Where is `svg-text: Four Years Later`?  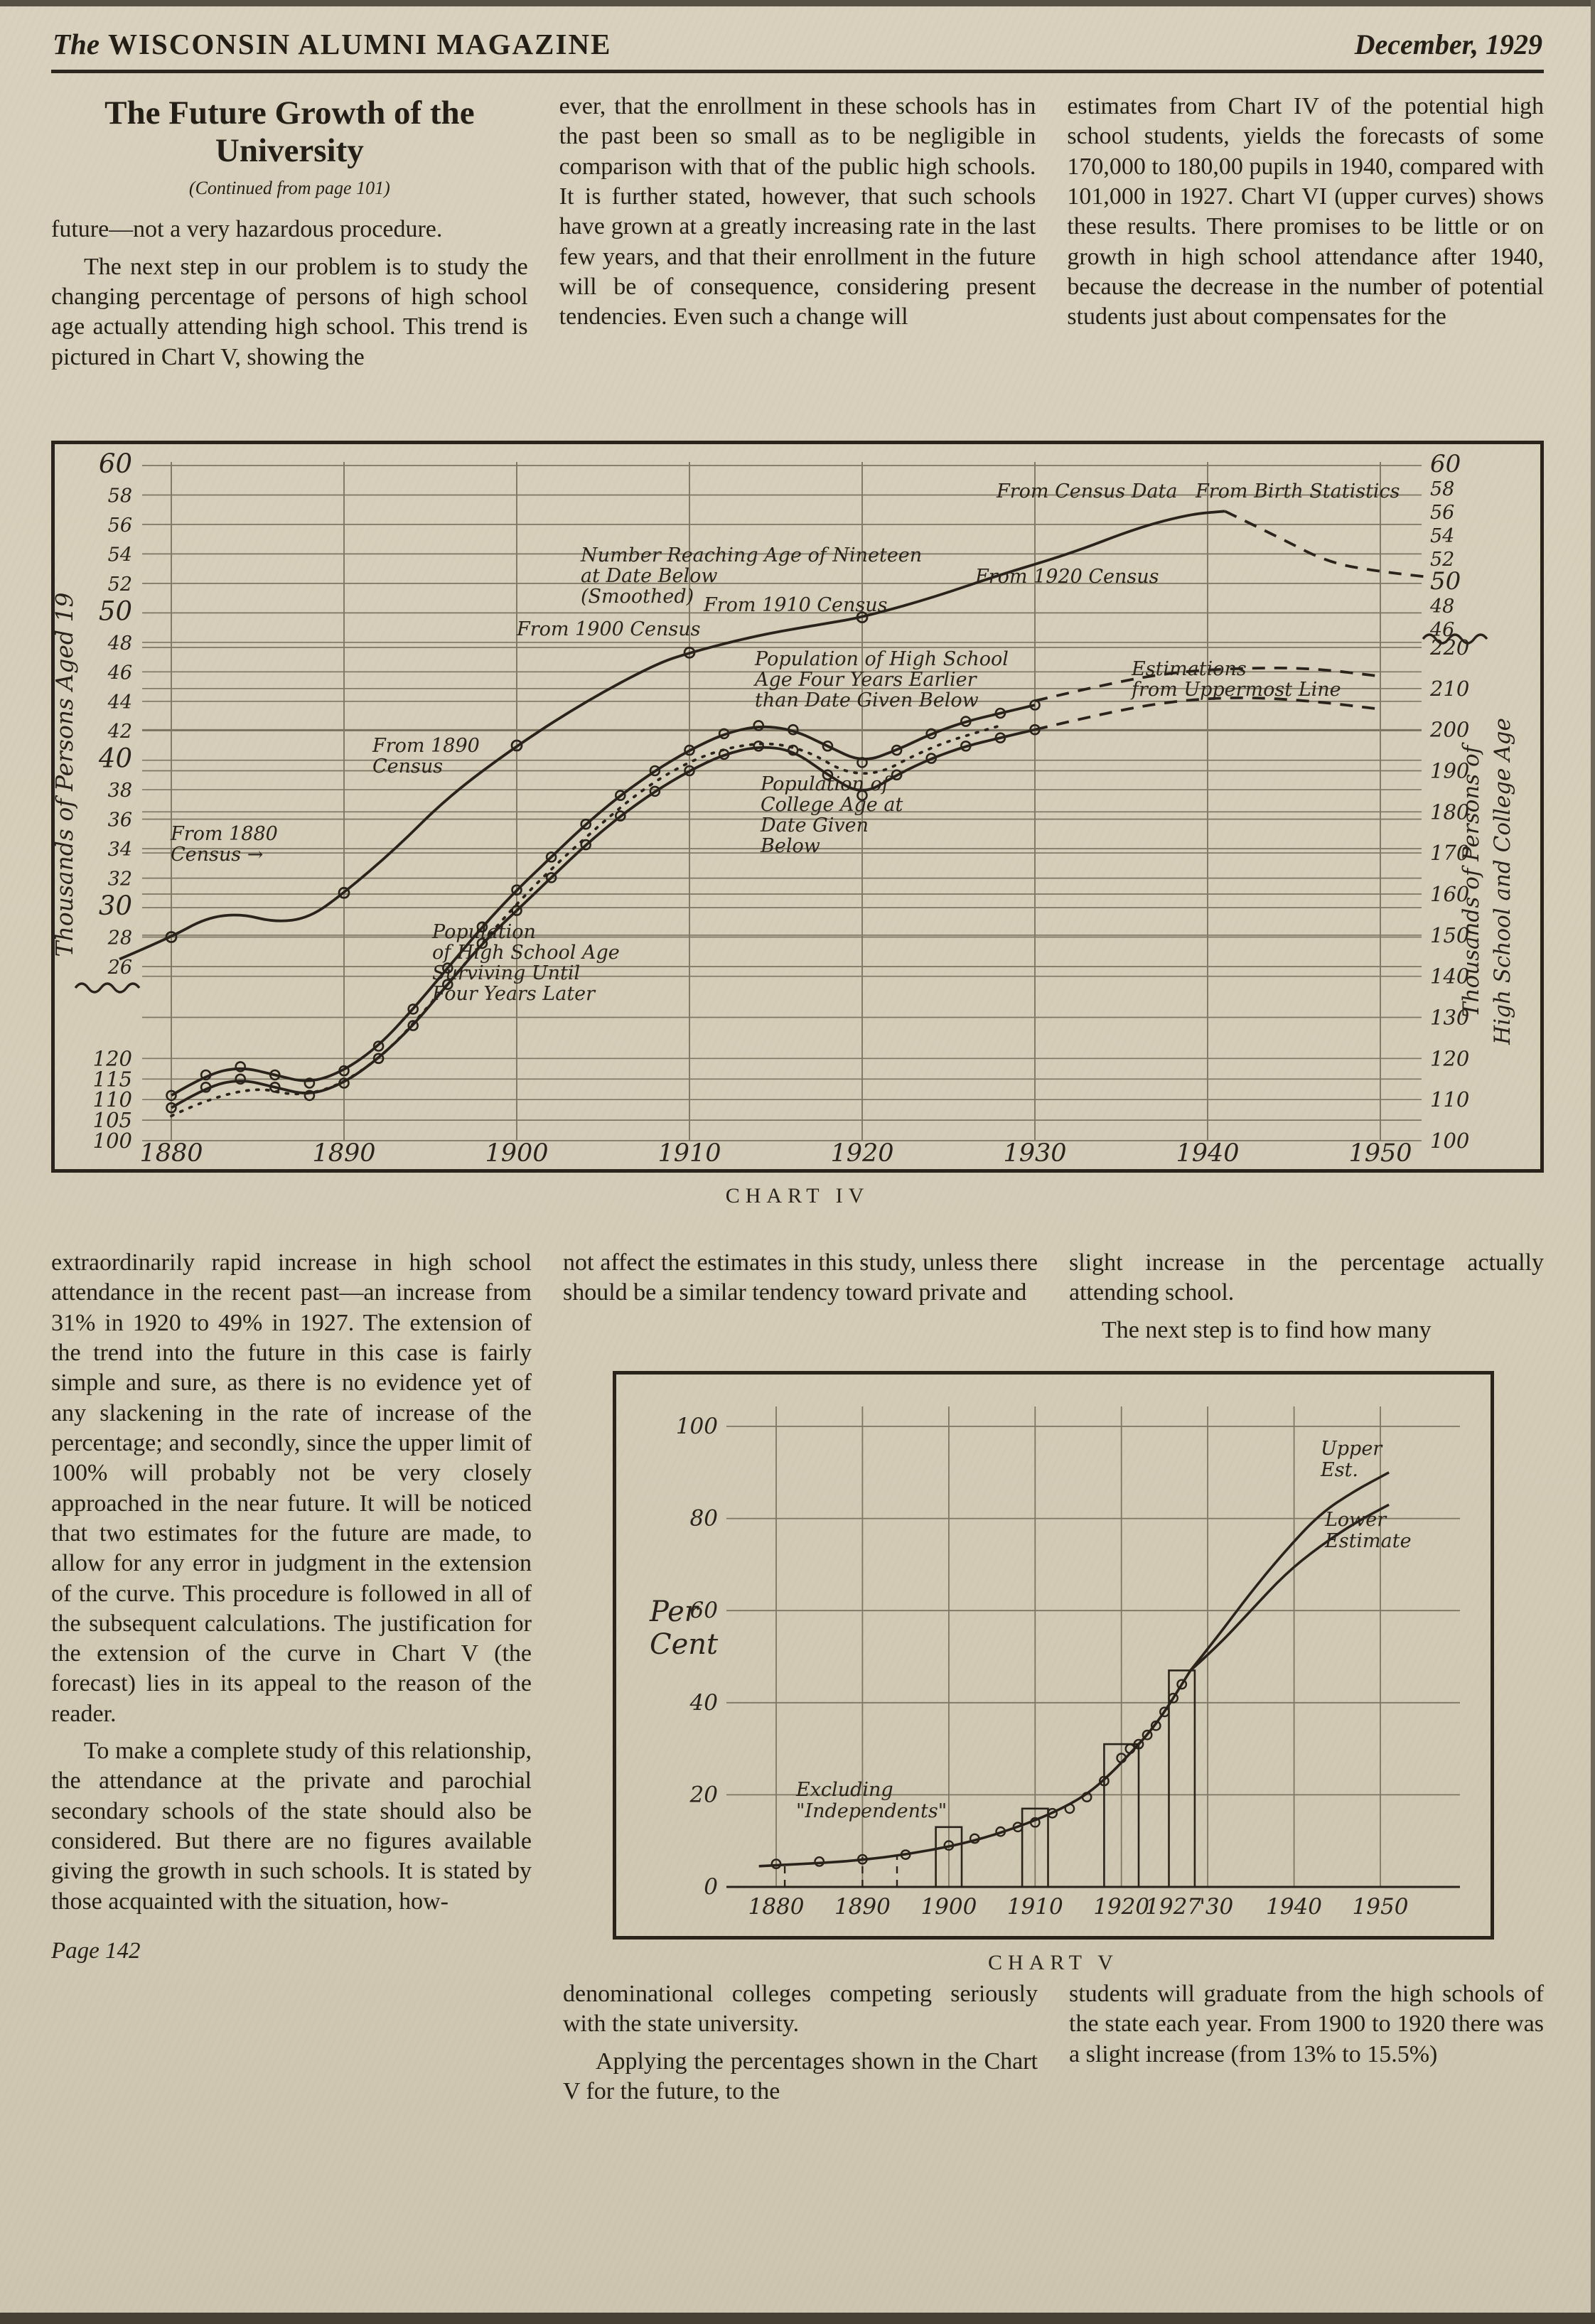 svg-text: Four Years Later is located at coordinates (513, 994).